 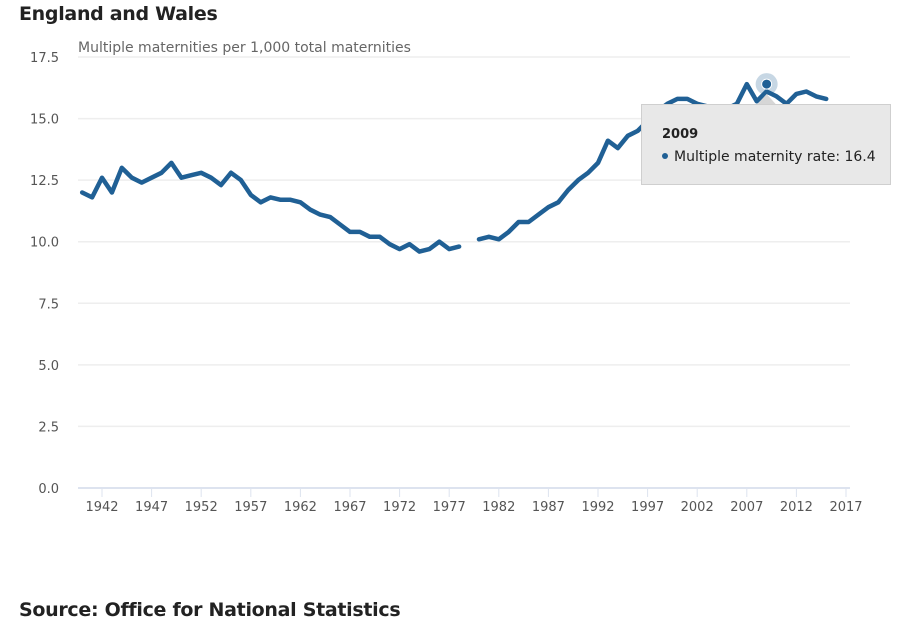 What do you see at coordinates (766, 99) in the screenshot?
I see `tooltip-pointer` at bounding box center [766, 99].